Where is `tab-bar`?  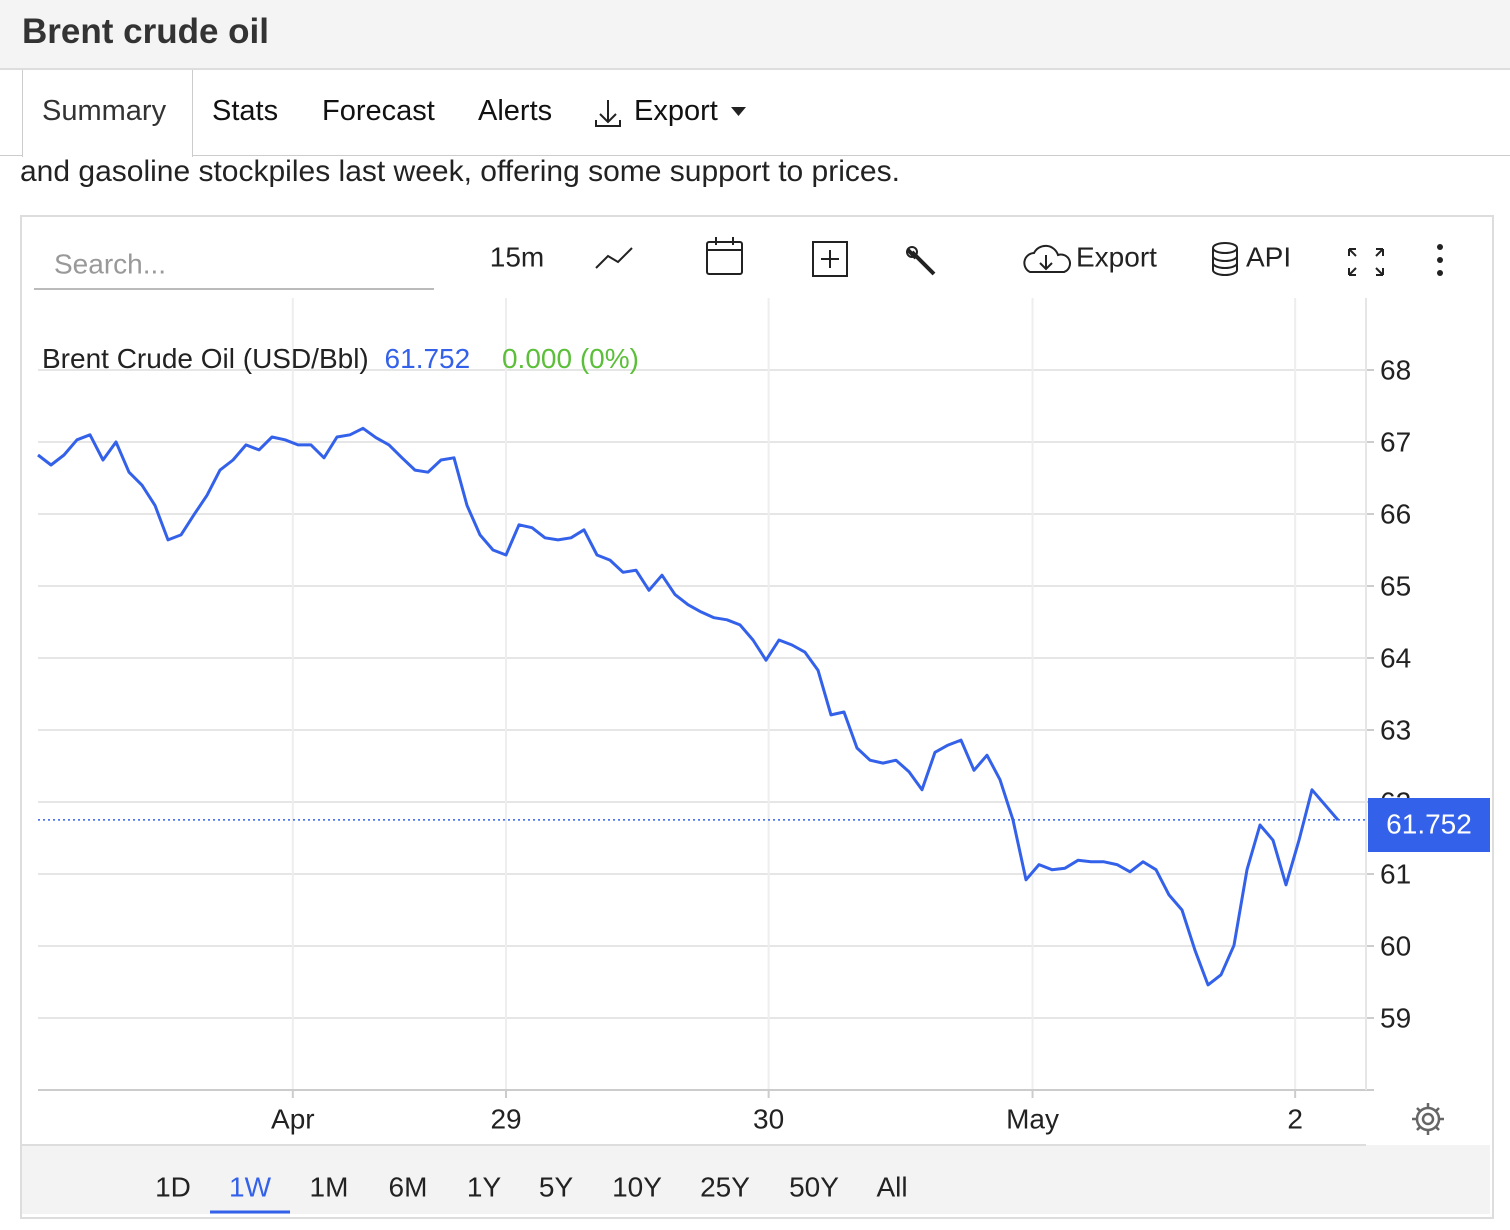 tab-bar is located at coordinates (755, 113).